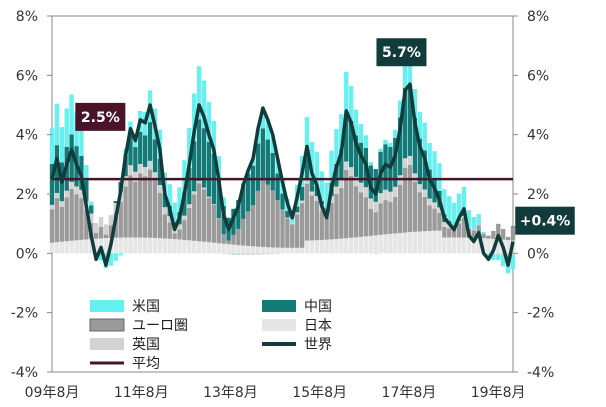 This screenshot has height=407, width=606. Describe the element at coordinates (107, 344) in the screenshot. I see `legend-swatch-uk` at that location.